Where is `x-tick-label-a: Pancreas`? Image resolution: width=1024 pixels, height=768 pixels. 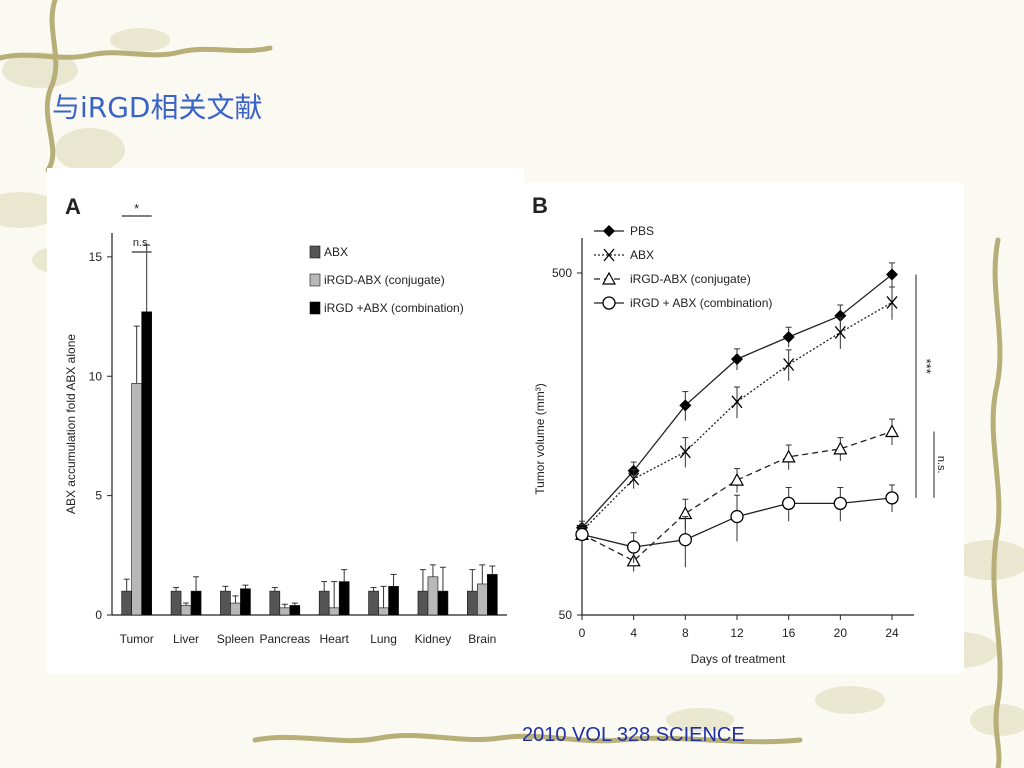
x-tick-label-a: Pancreas is located at coordinates (284, 639).